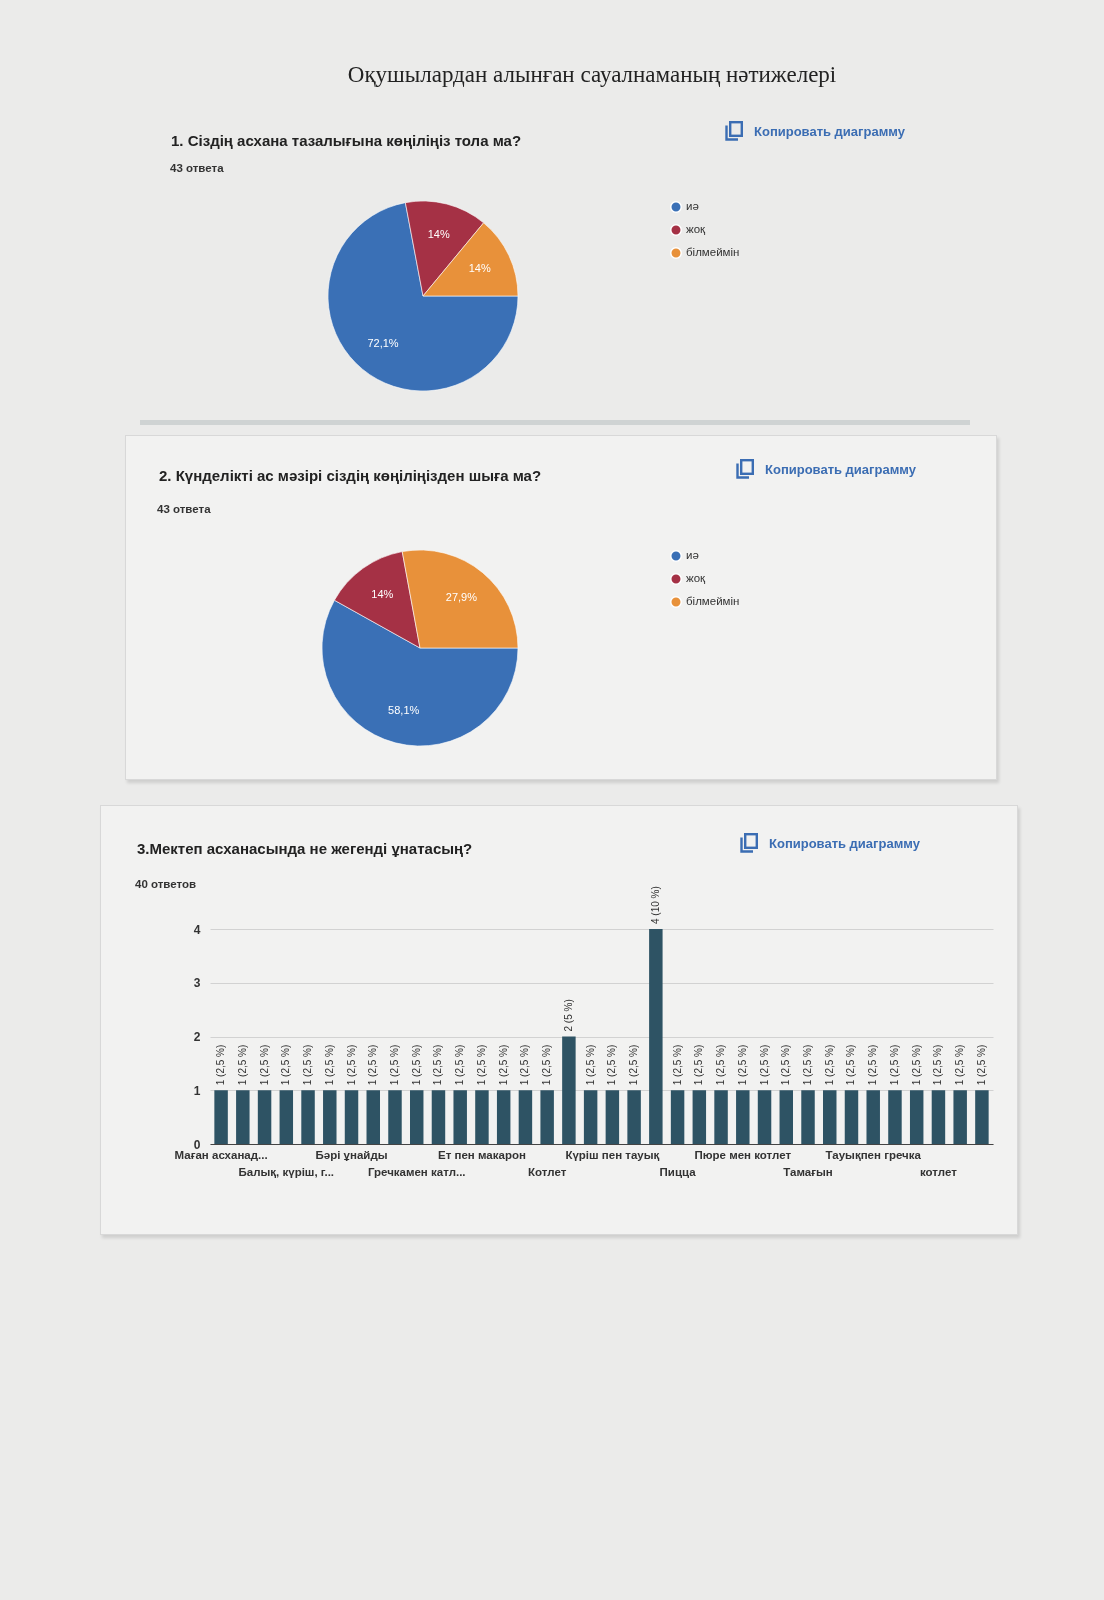 The height and width of the screenshot is (1600, 1104). What do you see at coordinates (678, 1171) in the screenshot?
I see `x-tick-label: Пицца` at bounding box center [678, 1171].